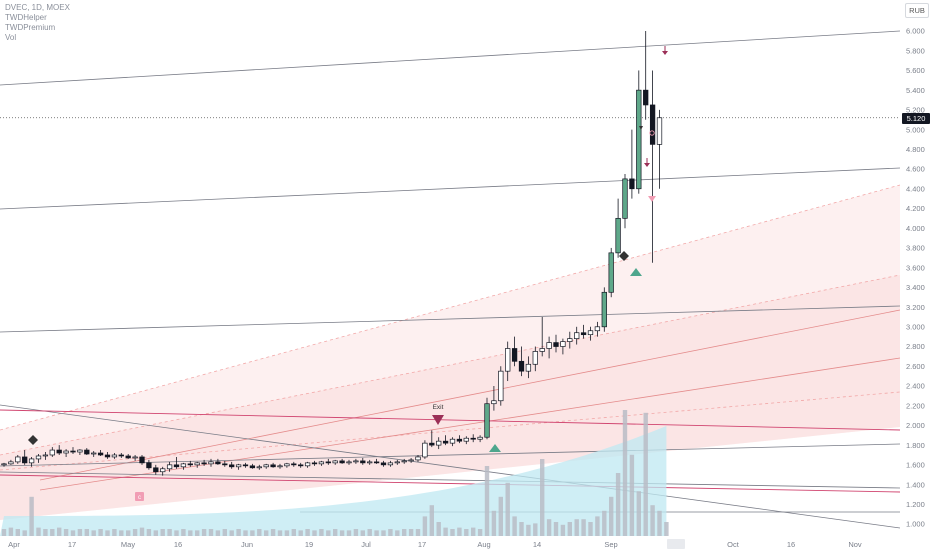 The width and height of the screenshot is (932, 550). Describe the element at coordinates (438, 420) in the screenshot. I see `exit-arrow-marker` at that location.